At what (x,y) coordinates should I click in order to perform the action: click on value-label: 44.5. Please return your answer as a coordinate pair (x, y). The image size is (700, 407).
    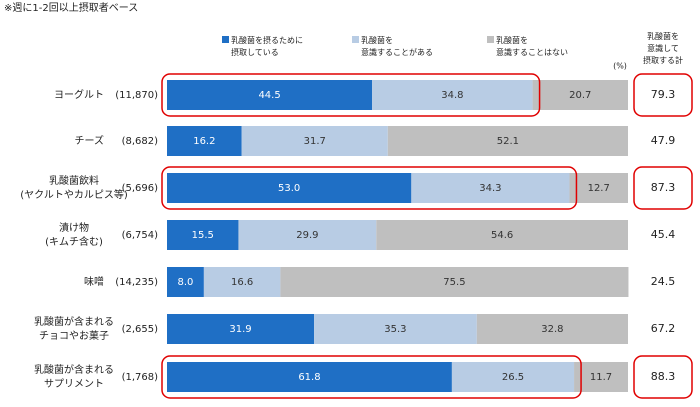
    Looking at the image, I should click on (269, 95).